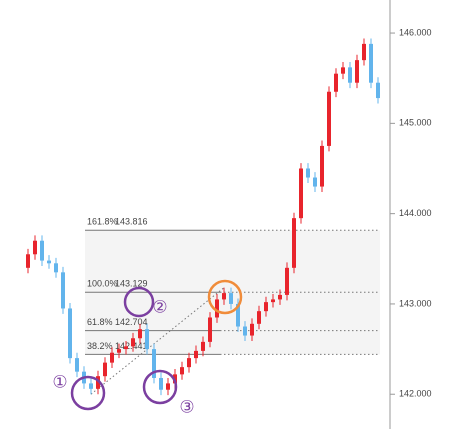 The image size is (463, 434). What do you see at coordinates (59, 381) in the screenshot?
I see `annotation-number: ①` at bounding box center [59, 381].